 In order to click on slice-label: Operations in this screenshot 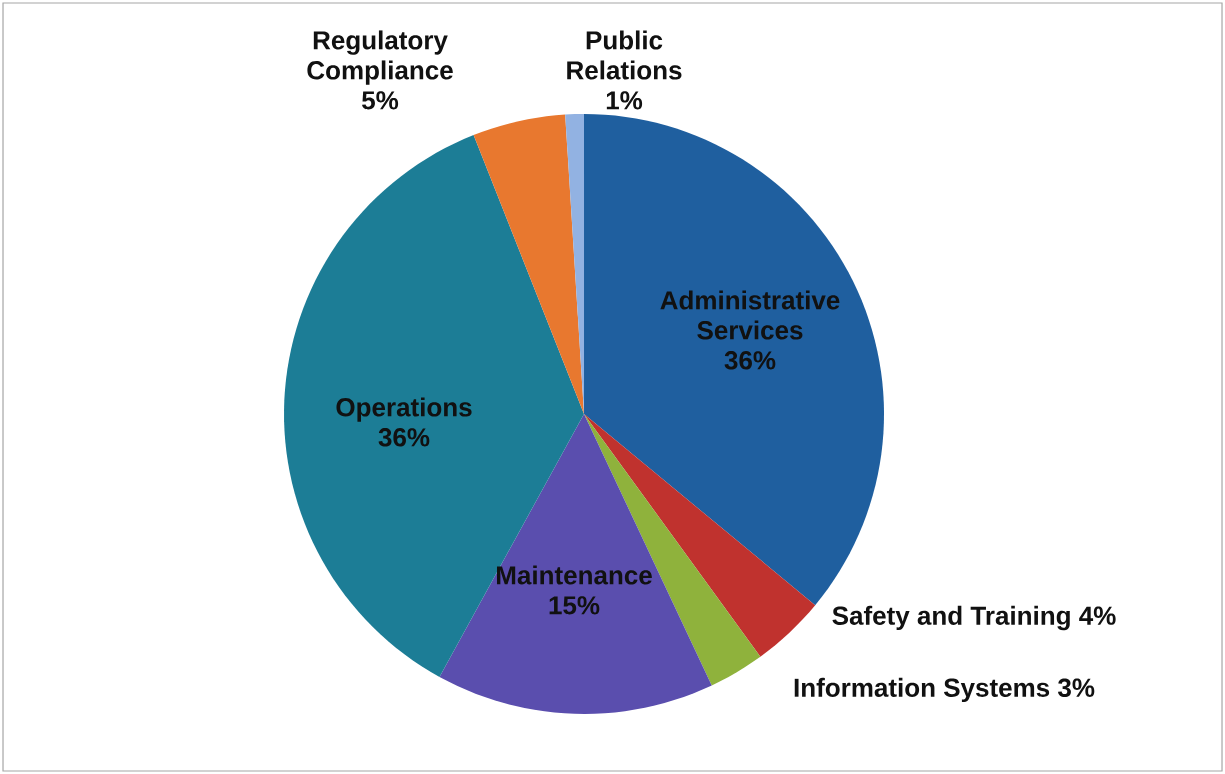, I will do `click(404, 409)`.